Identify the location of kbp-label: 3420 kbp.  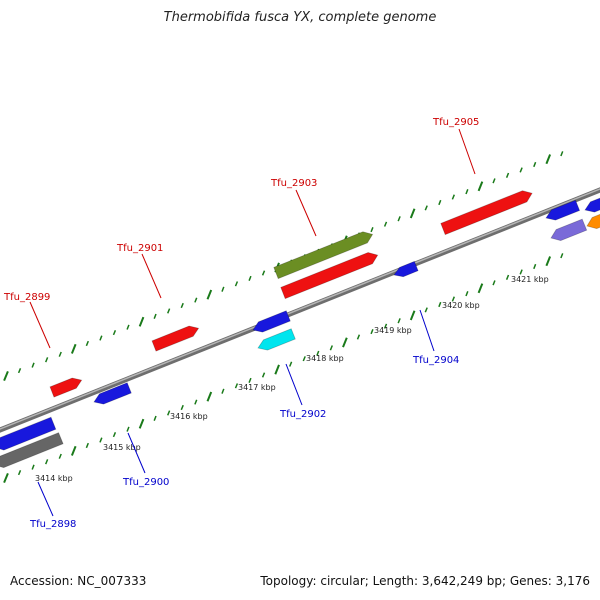
(461, 305).